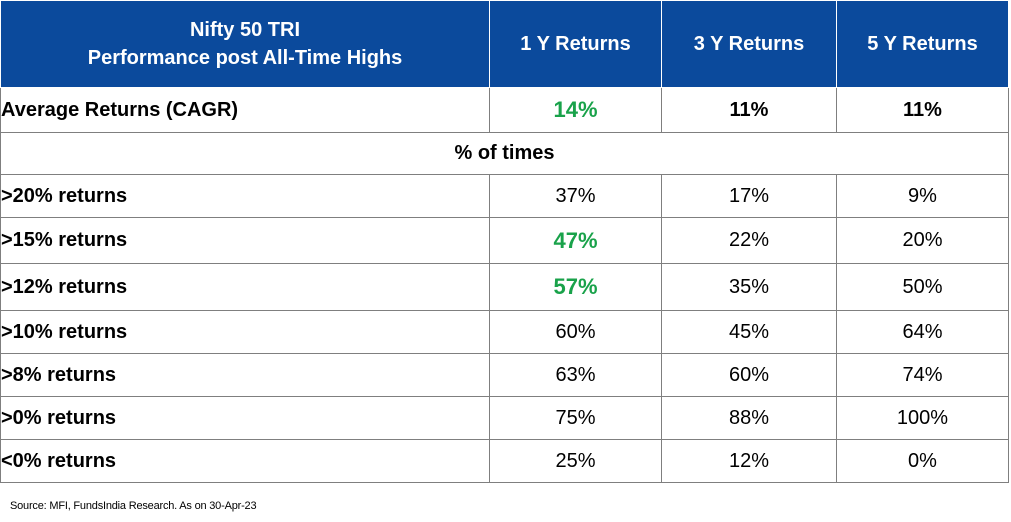  I want to click on table-row: >15% returns 47% 22% 20%, so click(504, 240).